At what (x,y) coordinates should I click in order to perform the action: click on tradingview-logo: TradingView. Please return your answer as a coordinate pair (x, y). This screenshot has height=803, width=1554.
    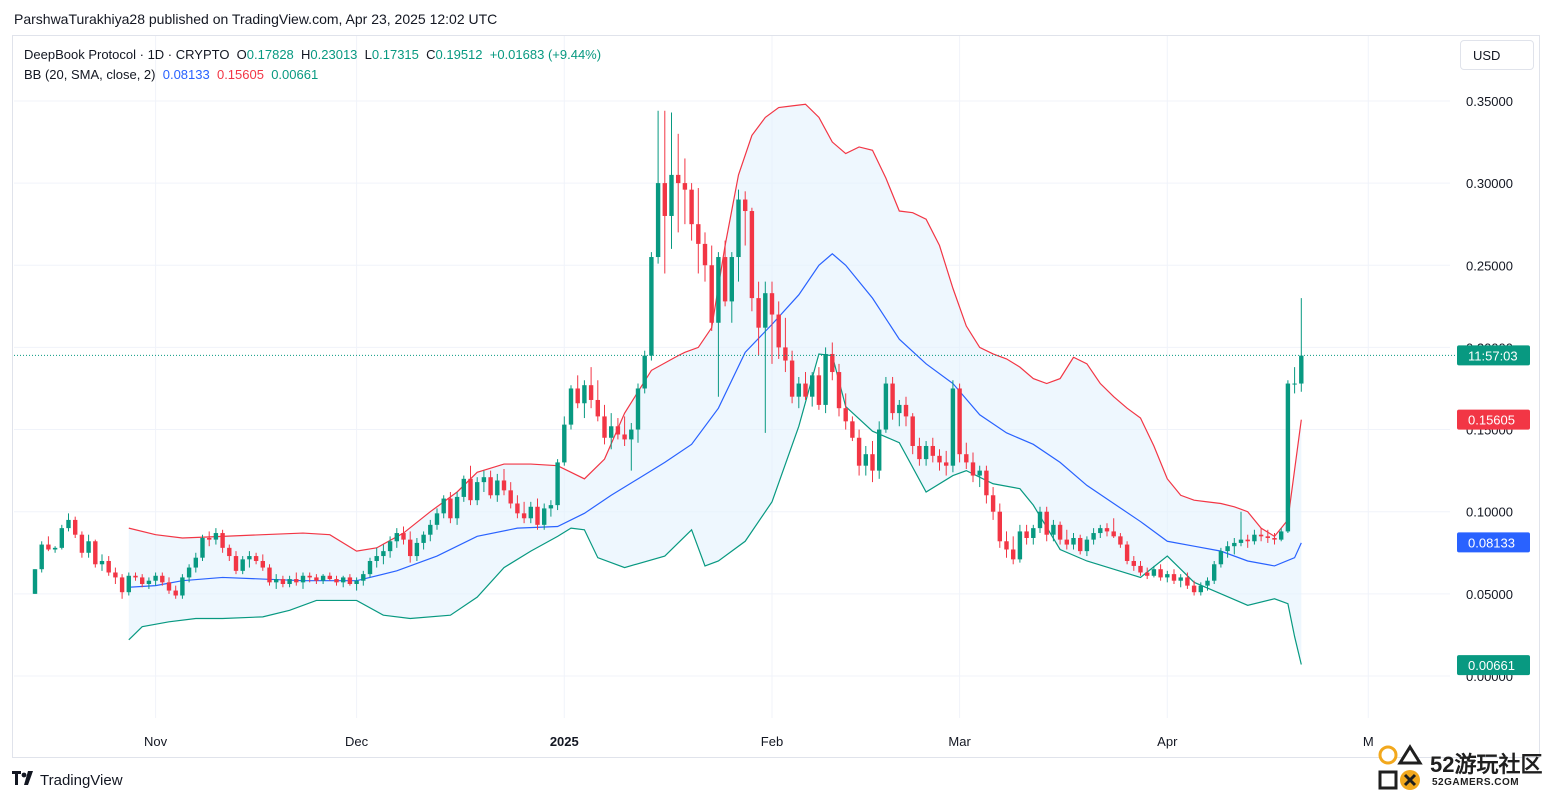
    Looking at the image, I should click on (67, 780).